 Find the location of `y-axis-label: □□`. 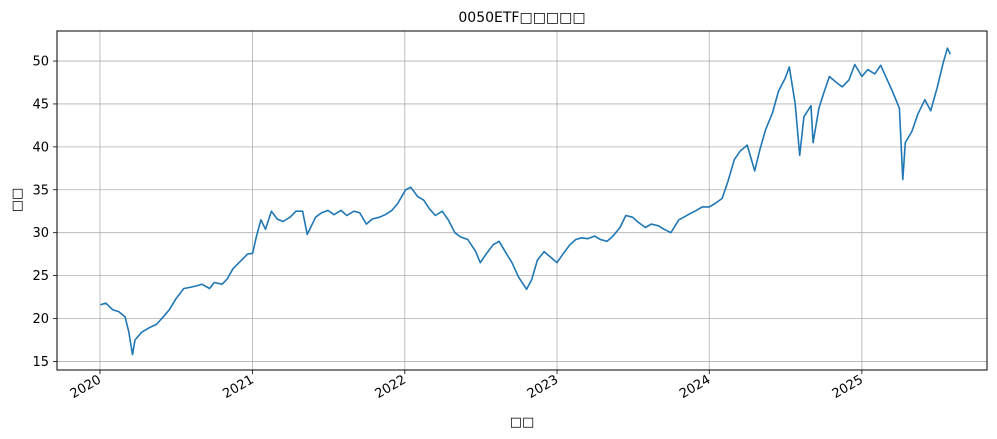

y-axis-label: □□ is located at coordinates (17, 200).